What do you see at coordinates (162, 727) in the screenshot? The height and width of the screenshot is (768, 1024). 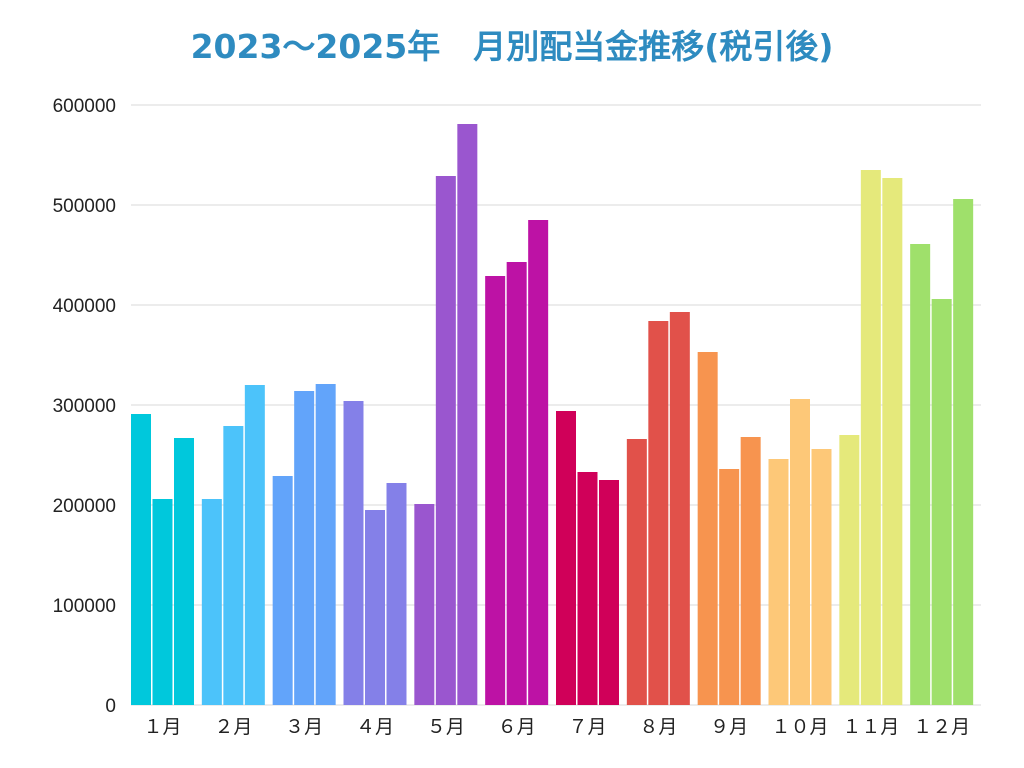 I see `x-category-label: １月` at bounding box center [162, 727].